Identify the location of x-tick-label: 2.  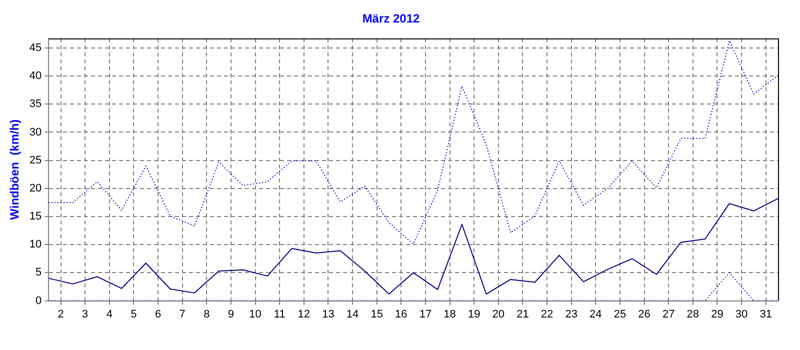
(61, 314).